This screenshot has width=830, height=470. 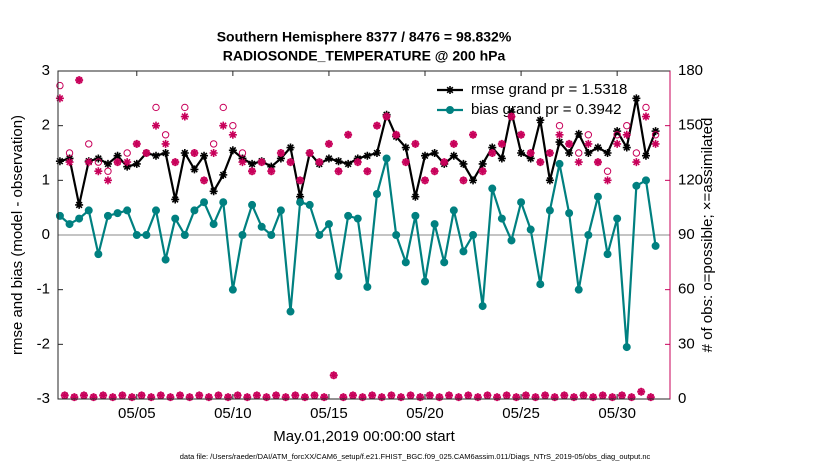 What do you see at coordinates (43, 289) in the screenshot?
I see `y-tick-label: -1` at bounding box center [43, 289].